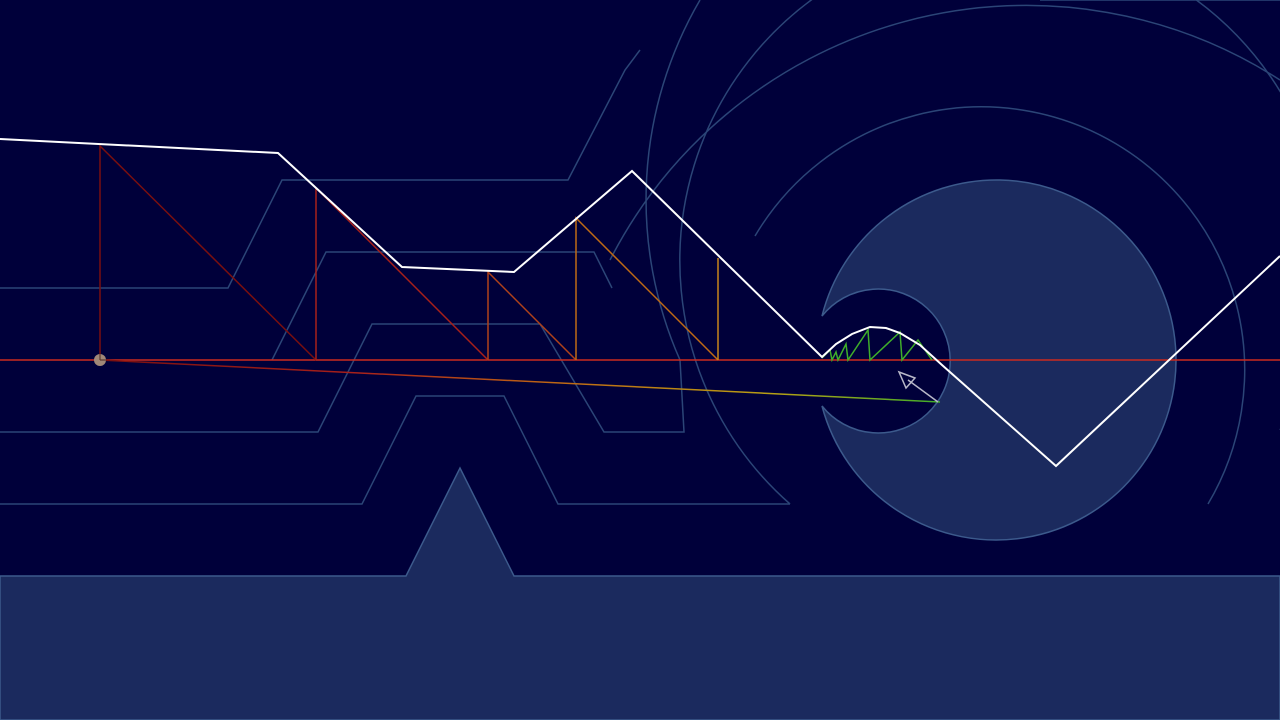 The width and height of the screenshot is (1280, 720). What do you see at coordinates (918, 386) in the screenshot?
I see `arrow-icon` at bounding box center [918, 386].